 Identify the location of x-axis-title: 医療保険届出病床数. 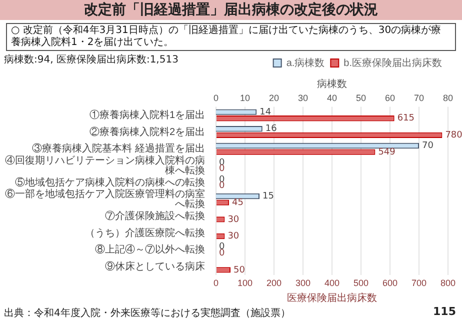
(332, 298).